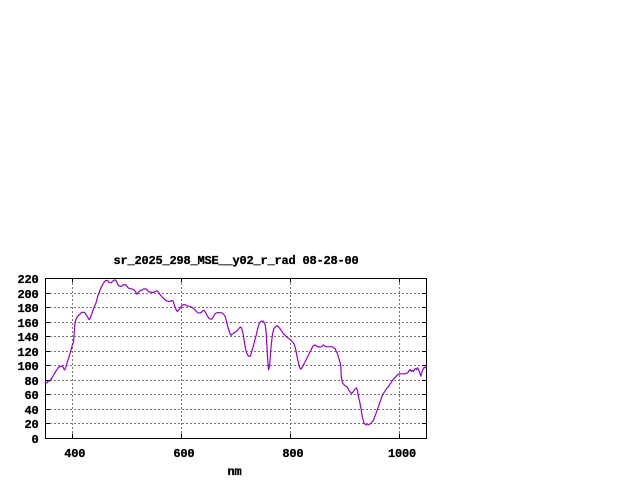  Describe the element at coordinates (183, 454) in the screenshot. I see `svg-text: 600` at that location.